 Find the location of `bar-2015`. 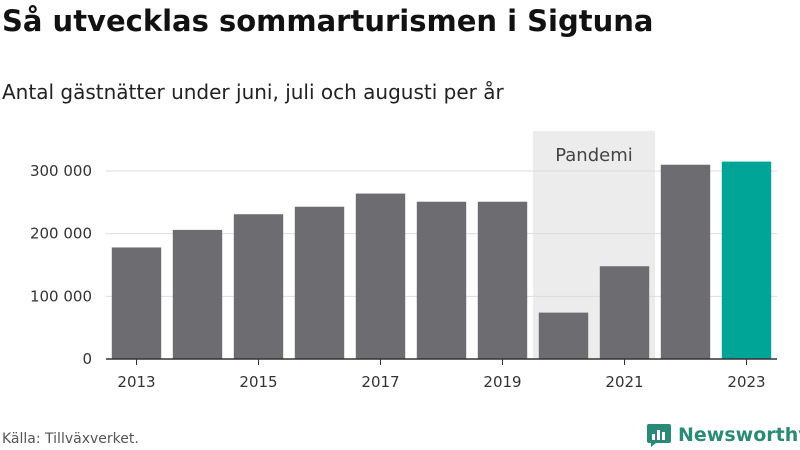

bar-2015 is located at coordinates (258, 286).